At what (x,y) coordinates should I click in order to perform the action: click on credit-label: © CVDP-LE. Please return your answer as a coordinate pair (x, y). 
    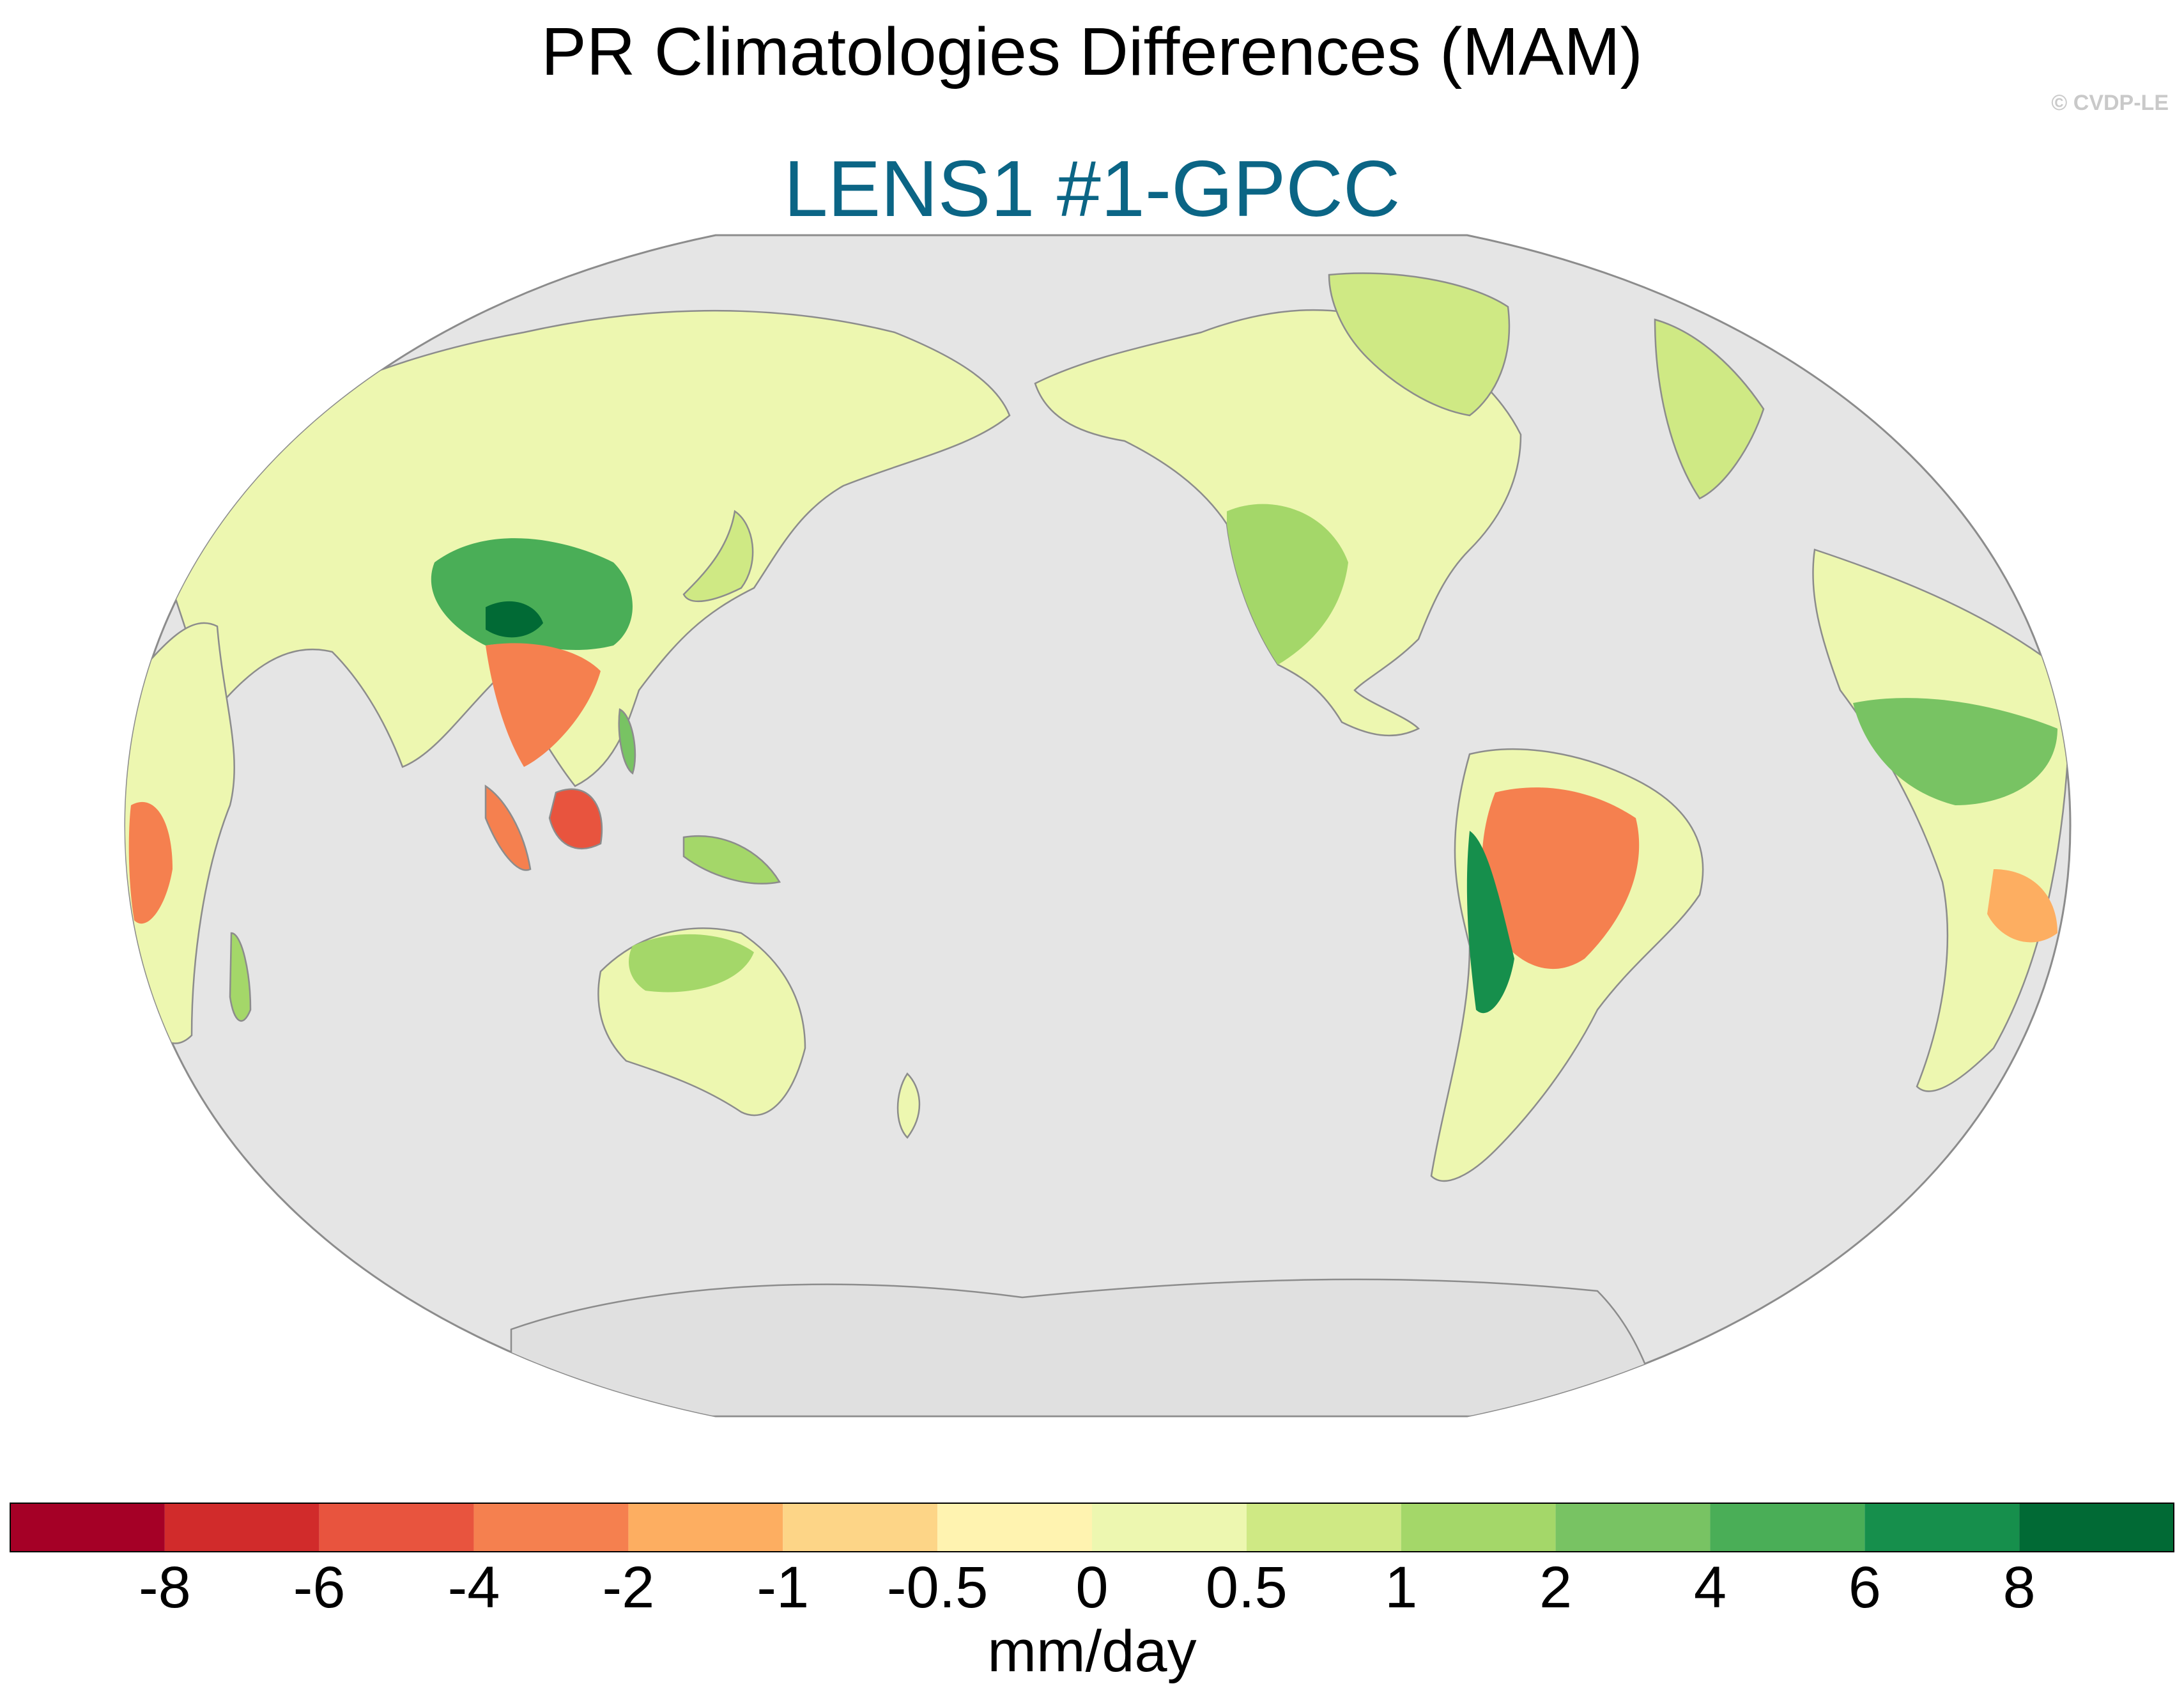
    Looking at the image, I should click on (2110, 103).